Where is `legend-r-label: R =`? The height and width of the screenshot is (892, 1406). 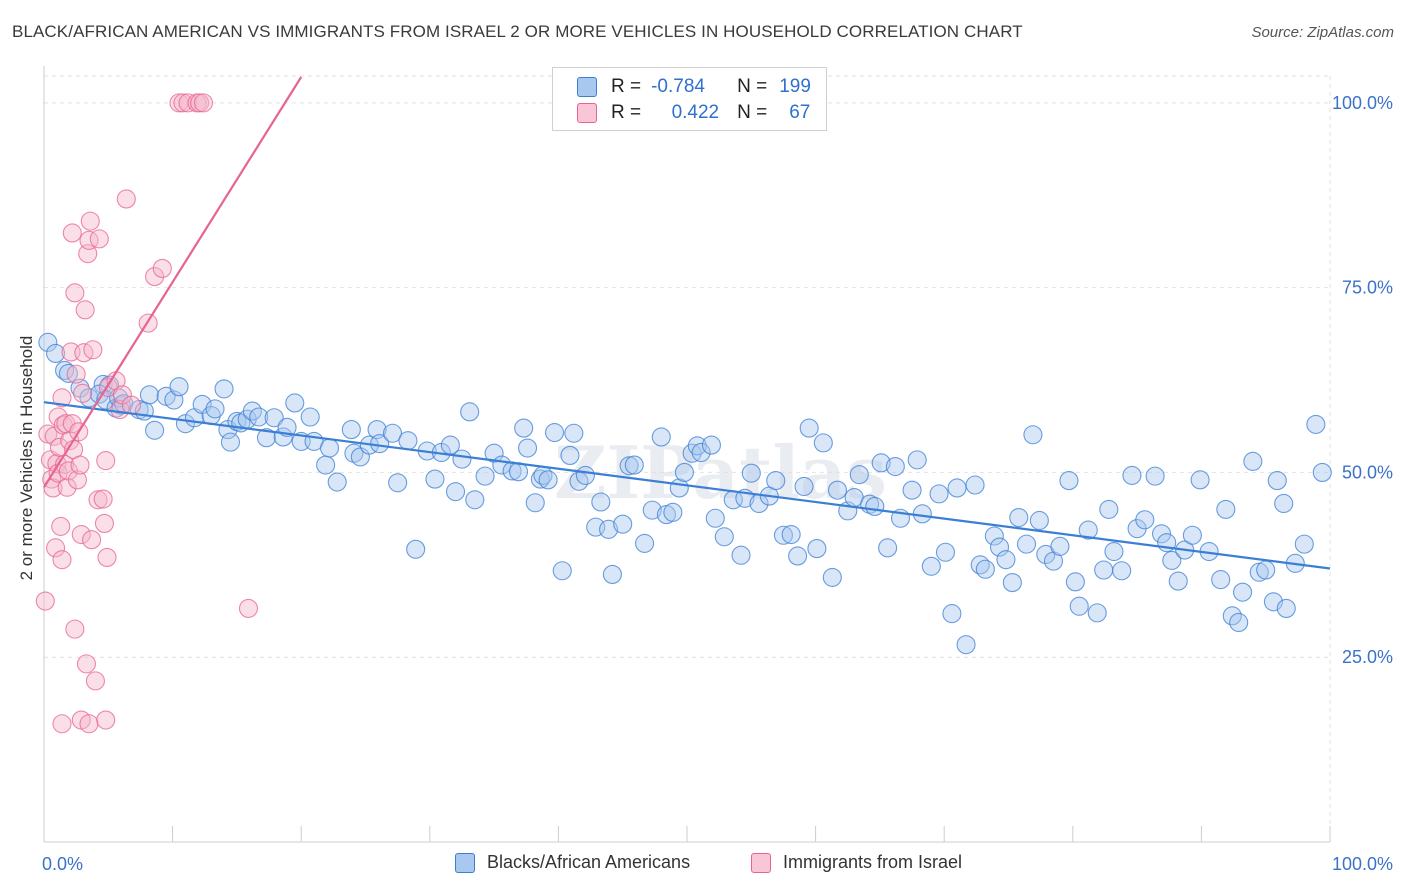 legend-r-label: R = is located at coordinates (626, 112).